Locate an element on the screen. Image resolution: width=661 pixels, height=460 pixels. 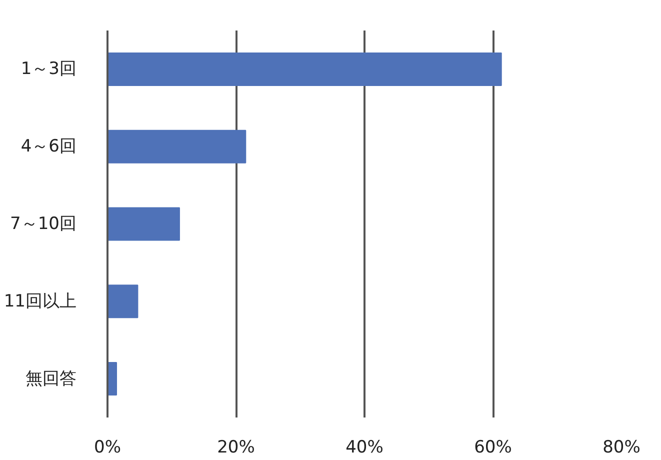
x-tick-label: 40% is located at coordinates (365, 448).